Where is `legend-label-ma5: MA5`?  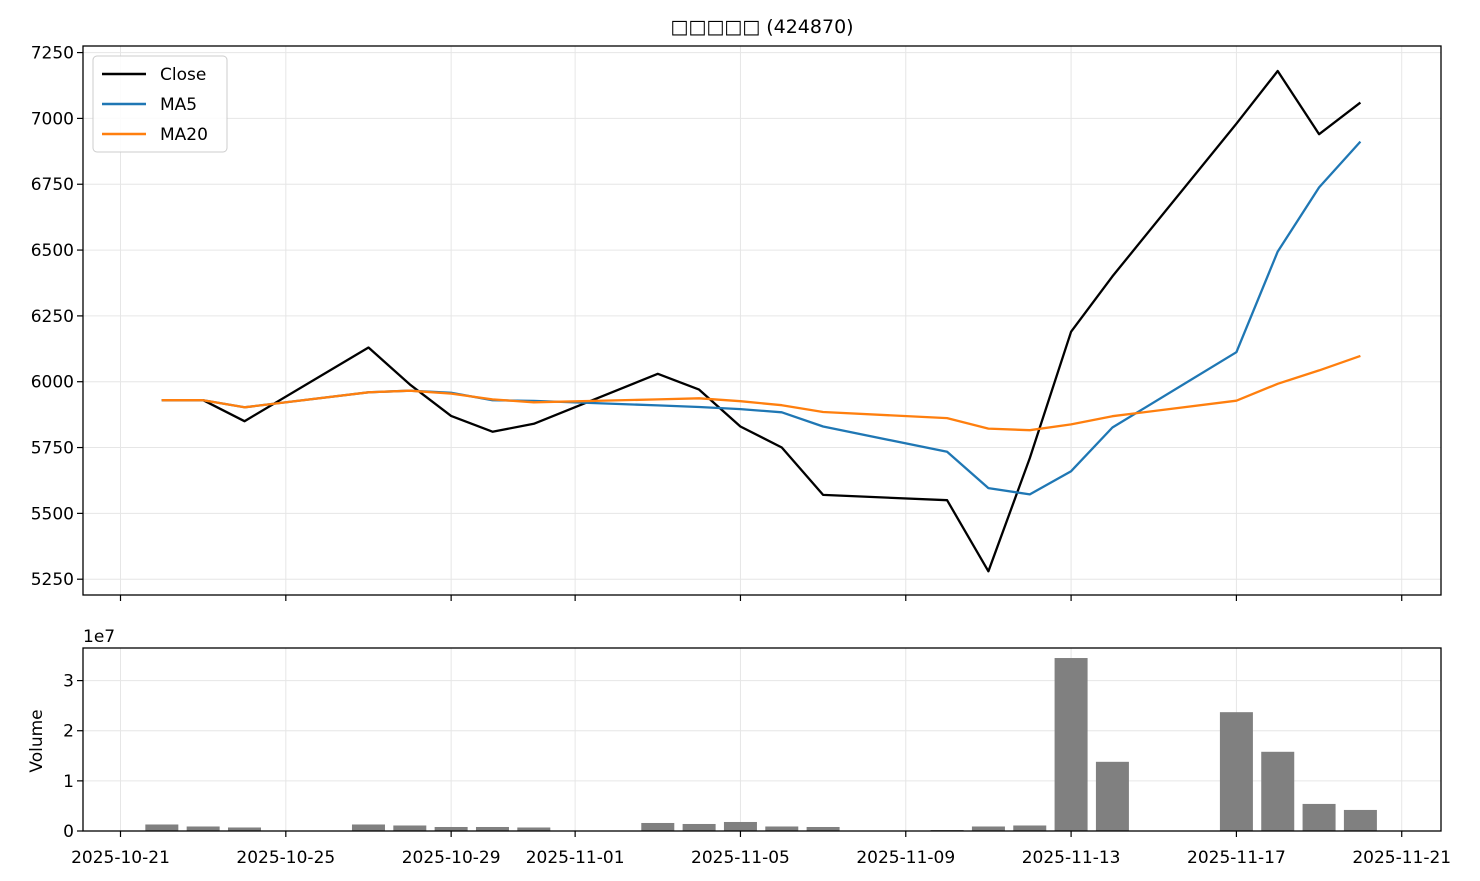 legend-label-ma5: MA5 is located at coordinates (178, 105).